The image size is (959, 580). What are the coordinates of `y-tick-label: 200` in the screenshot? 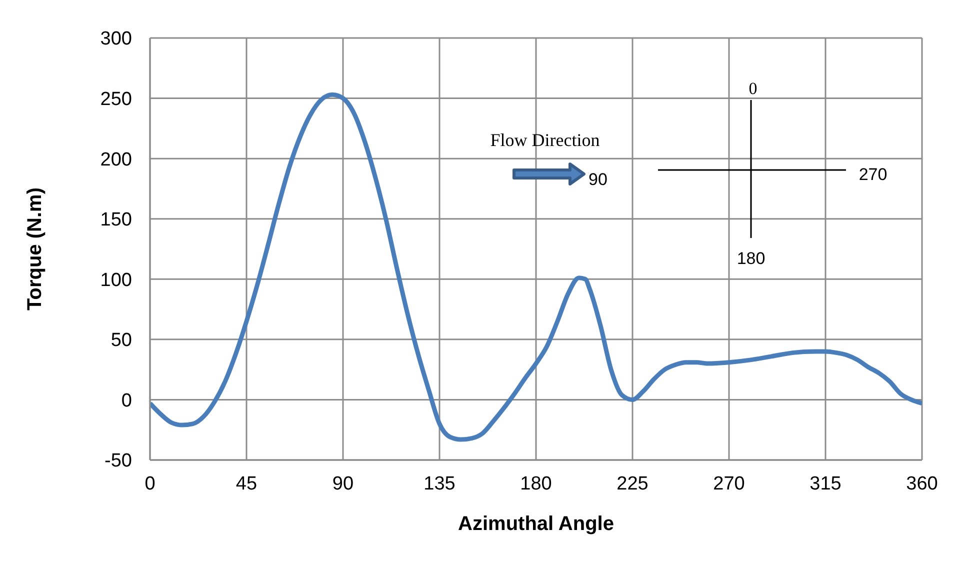 It's located at (116, 159).